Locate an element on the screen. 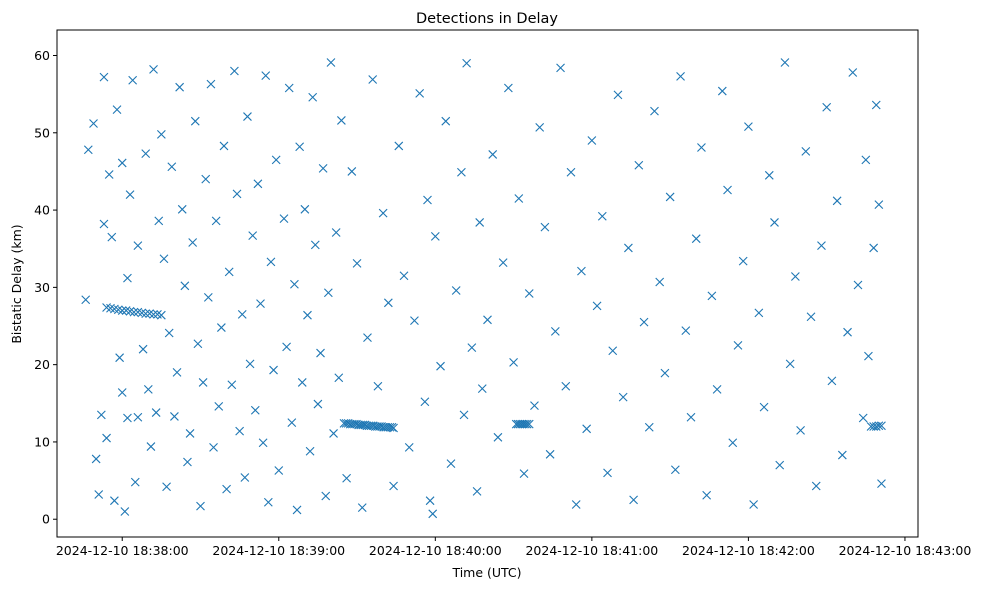 The image size is (988, 594). y-tick-label: 30 is located at coordinates (42, 287).